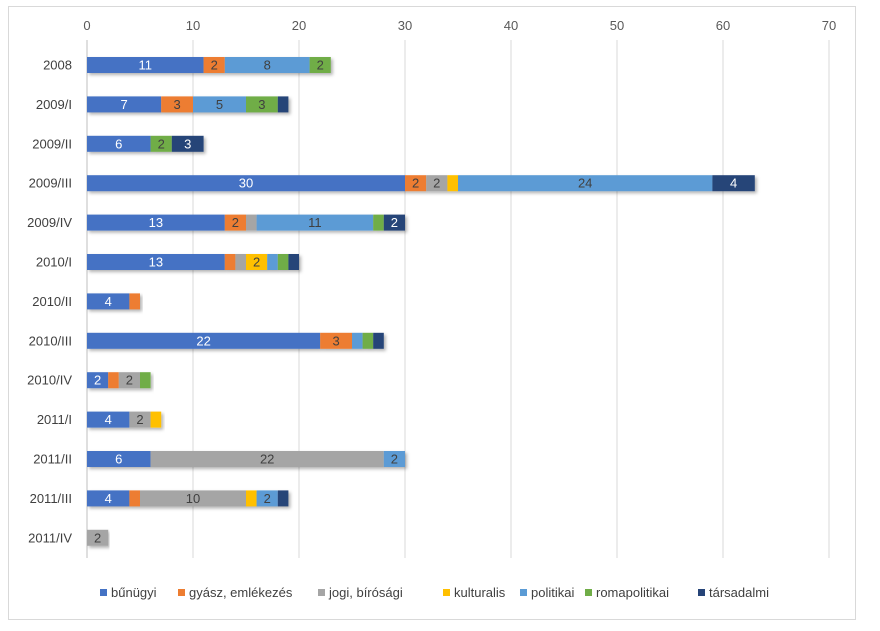 This screenshot has height=631, width=880. I want to click on category-label: 2009/III, so click(50, 183).